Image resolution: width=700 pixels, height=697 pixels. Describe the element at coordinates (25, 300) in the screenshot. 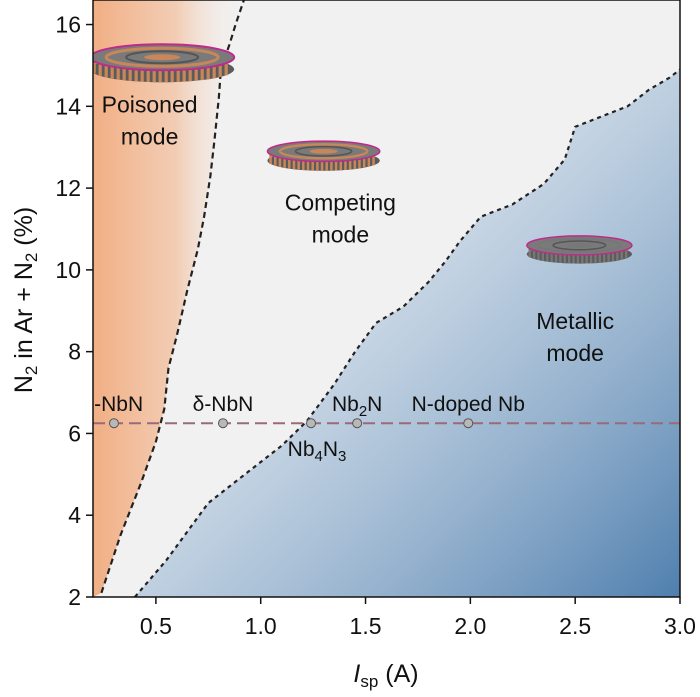

I see `y-axis-title: N2 in Ar + N2 (%)` at that location.